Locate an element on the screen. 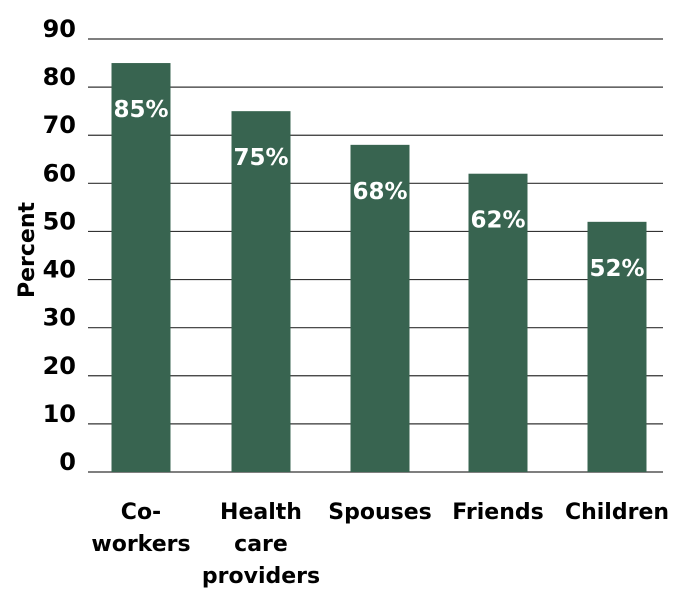 The image size is (686, 603). y-axis-ticks: 0 10 20 30 40 50 60 70 80 90 is located at coordinates (59, 245).